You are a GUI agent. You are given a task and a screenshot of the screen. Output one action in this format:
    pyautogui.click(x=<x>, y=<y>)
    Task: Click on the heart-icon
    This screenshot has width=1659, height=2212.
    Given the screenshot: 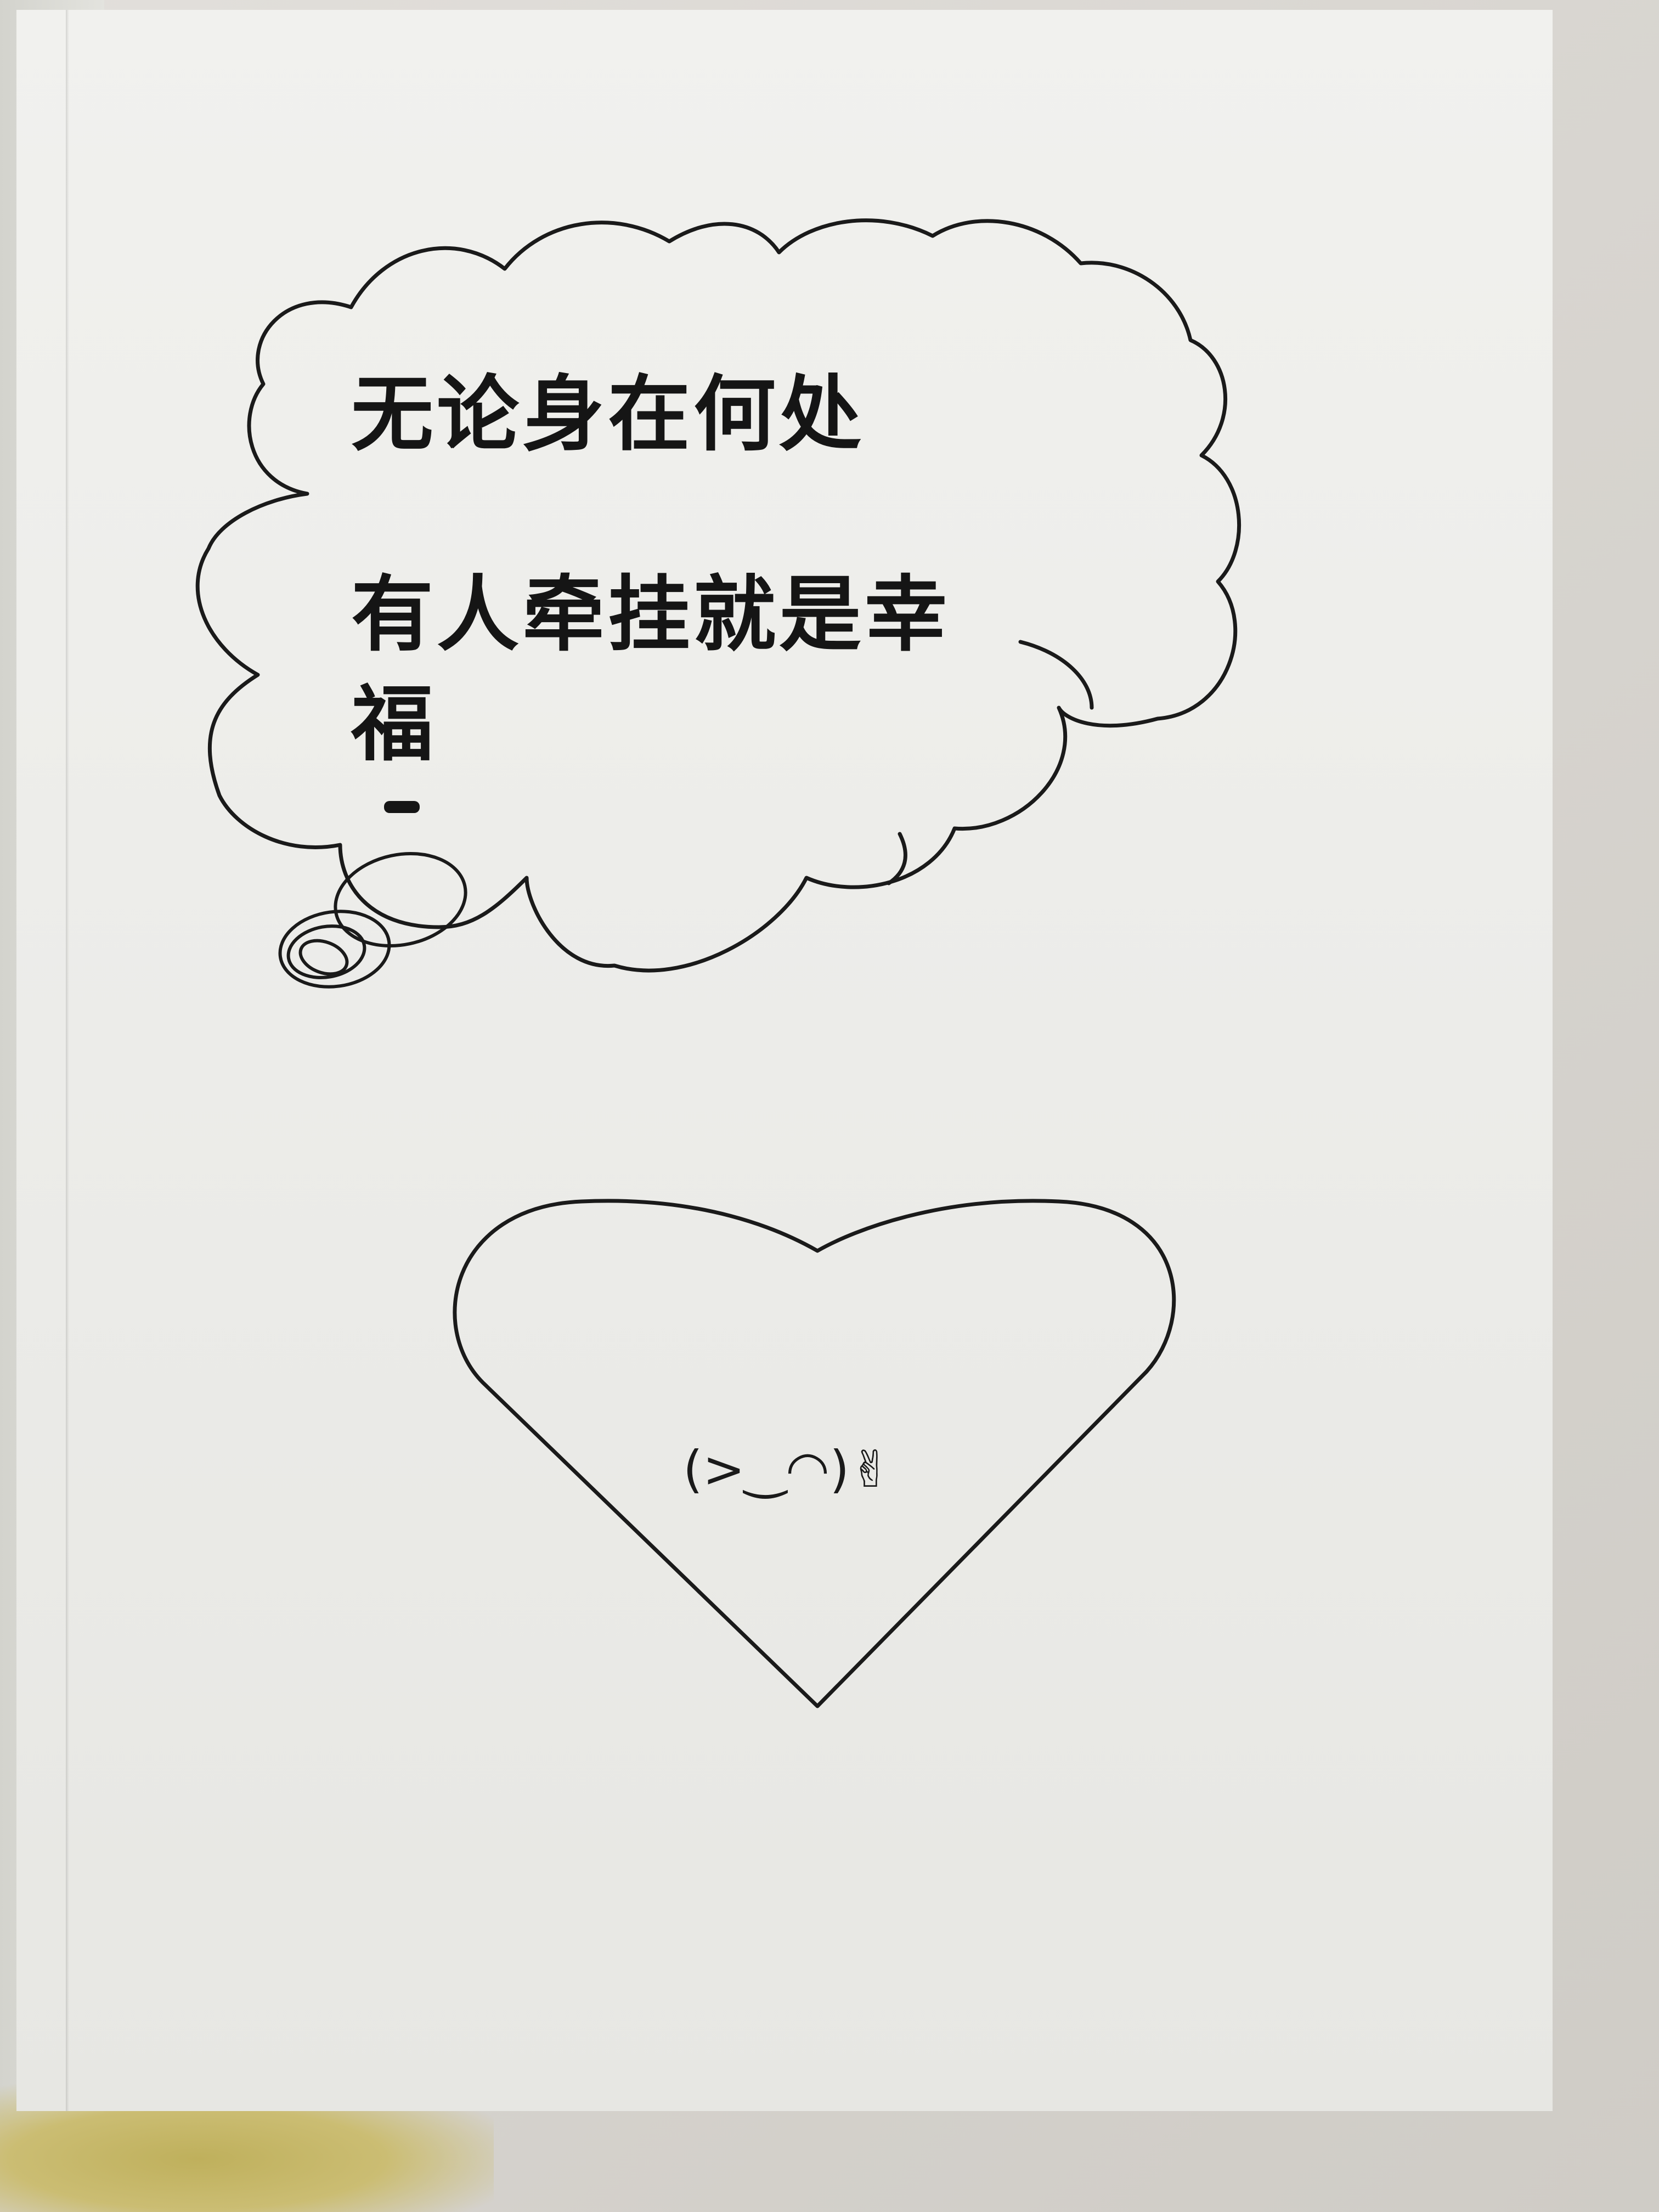 What is the action you would take?
    pyautogui.click(x=814, y=1453)
    